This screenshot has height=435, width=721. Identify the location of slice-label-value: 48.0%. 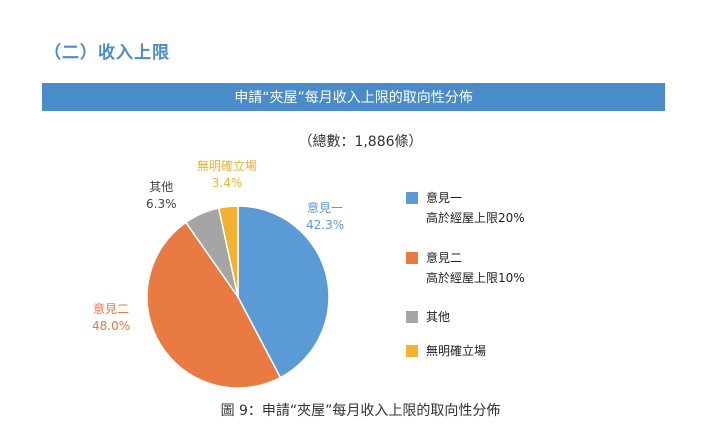
(111, 326).